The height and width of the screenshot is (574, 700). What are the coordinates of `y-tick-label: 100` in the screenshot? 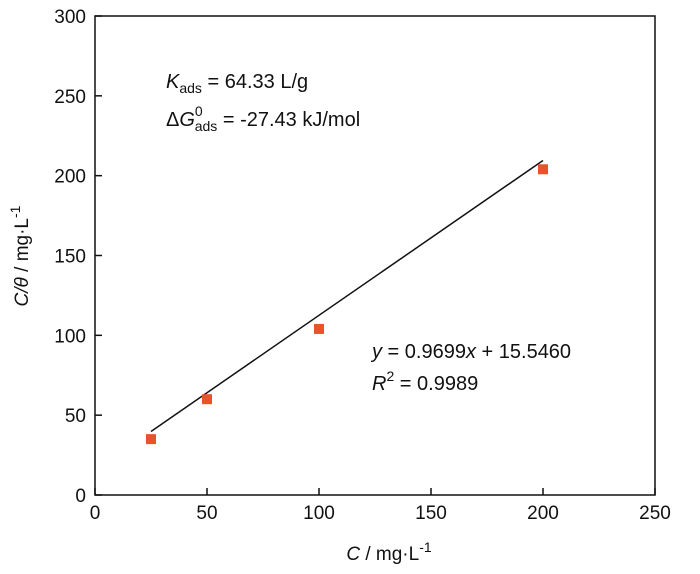 It's located at (70, 336).